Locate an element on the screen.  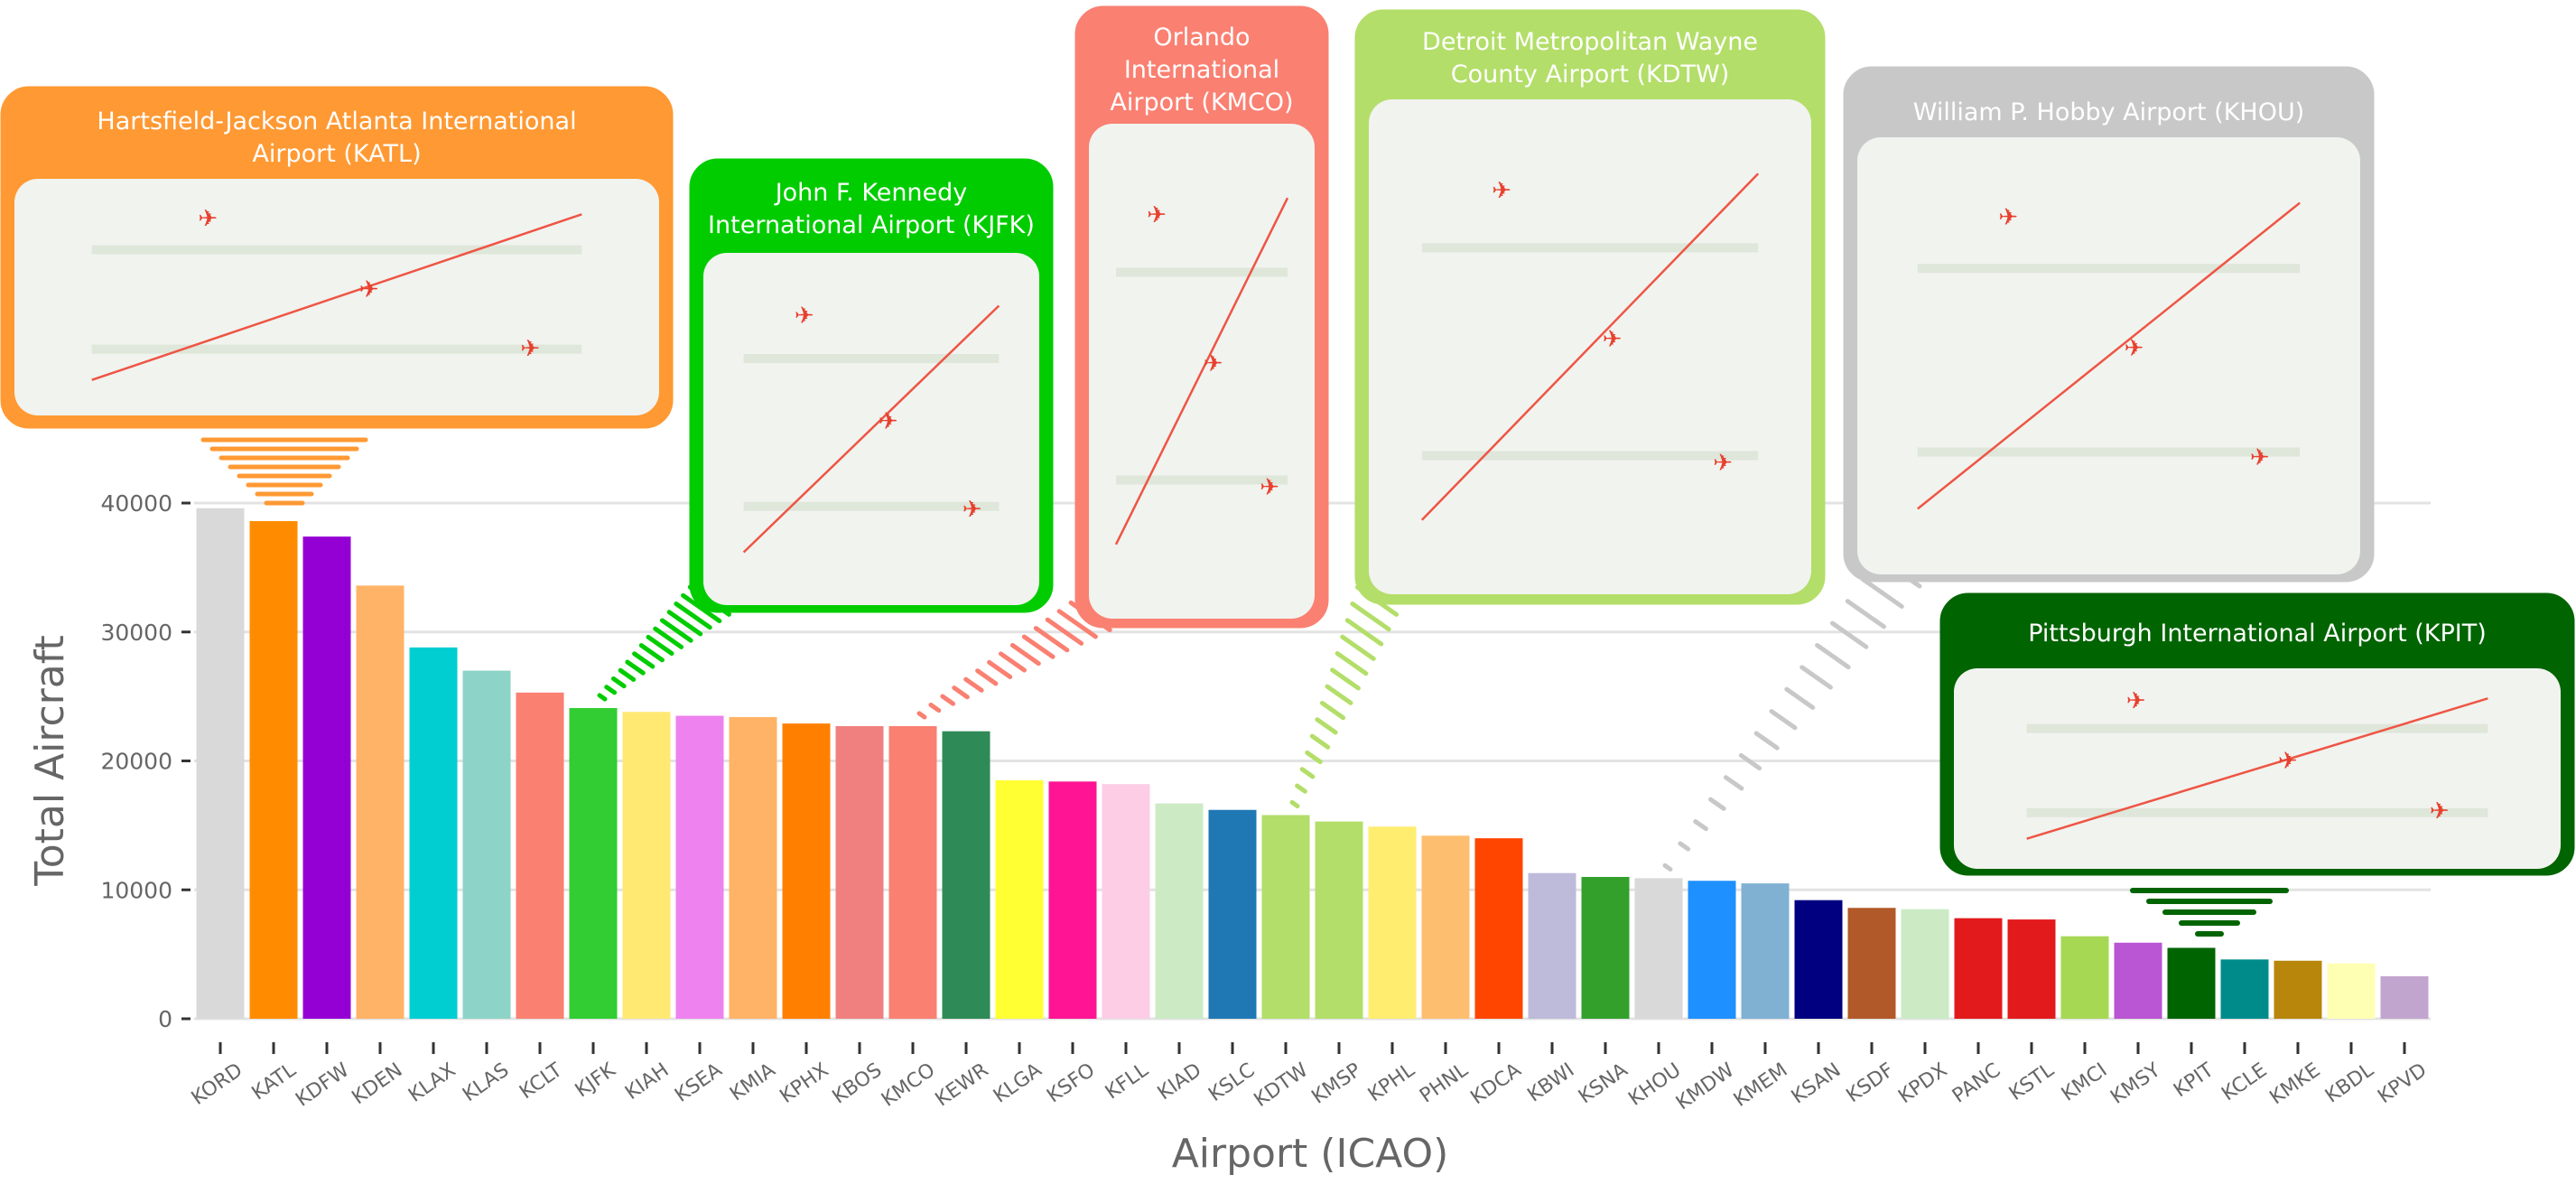
x-tick-label: KSAN is located at coordinates (1817, 1083).